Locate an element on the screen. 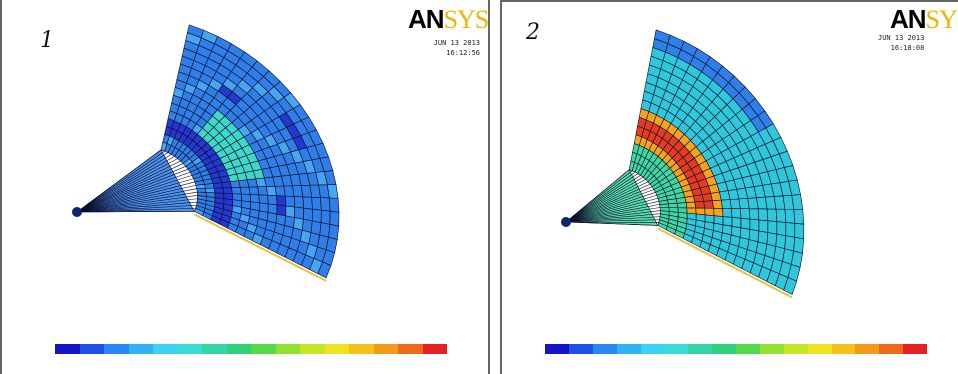  time-label: 16:12:56 is located at coordinates (463, 53).